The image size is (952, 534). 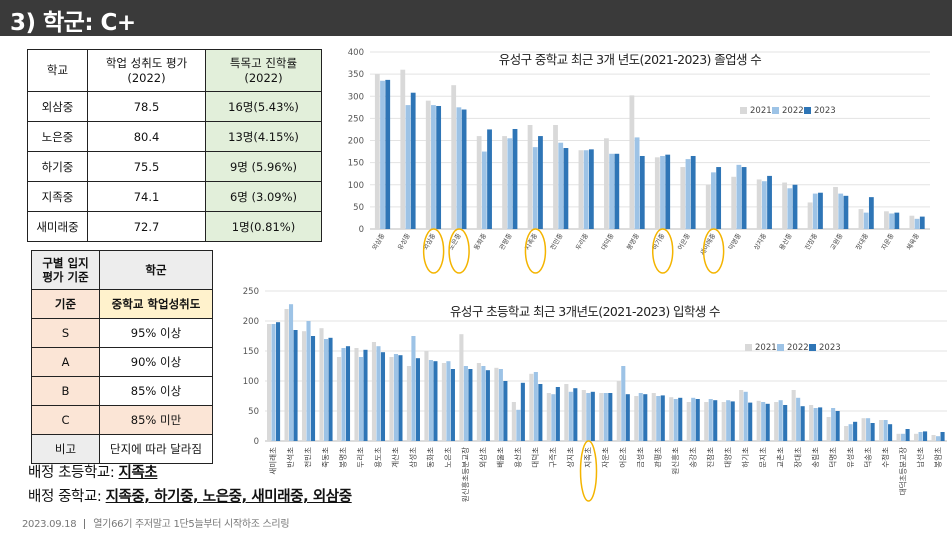 I want to click on chart2-x-tick-label: 구즉초, so click(x=553, y=457).